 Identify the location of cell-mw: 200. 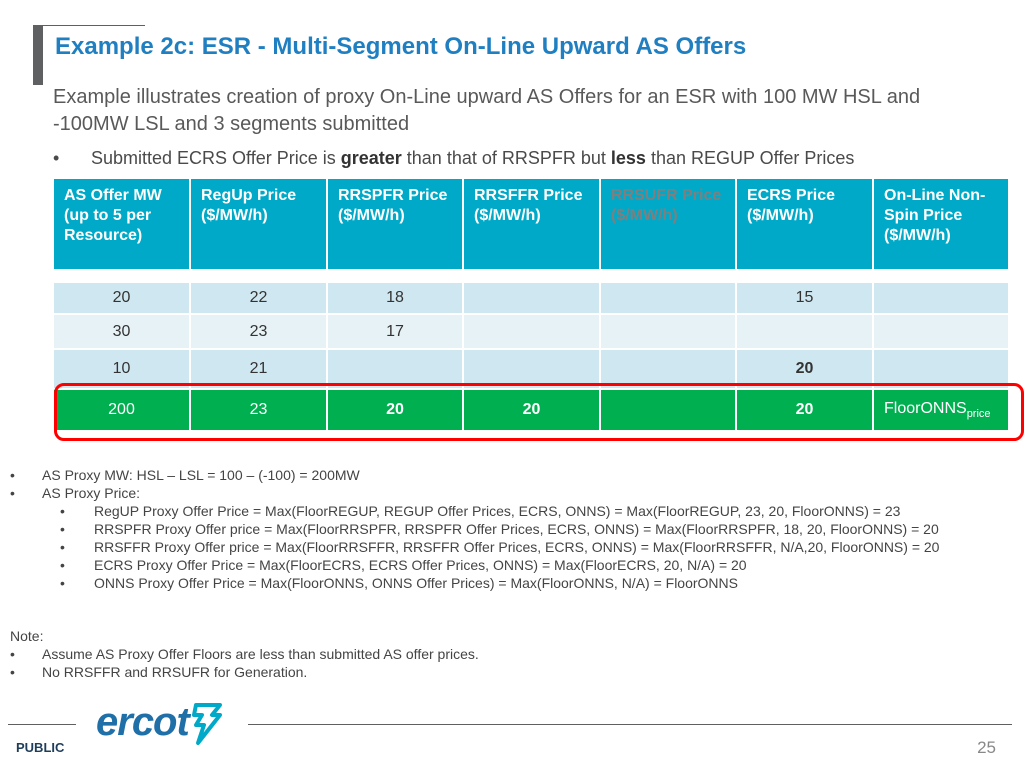
(122, 409).